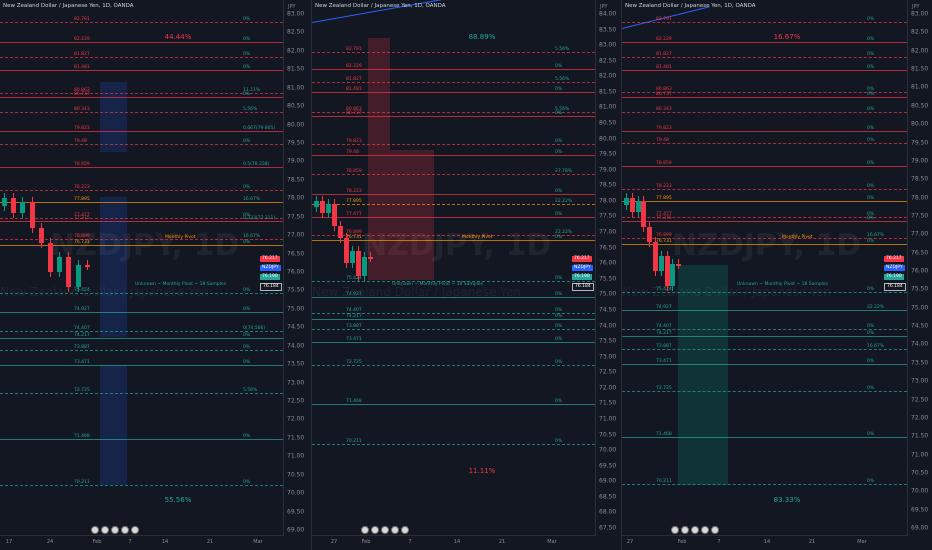 This screenshot has height=550, width=932. What do you see at coordinates (664, 308) in the screenshot?
I see `pivot-level-value: 74.927` at bounding box center [664, 308].